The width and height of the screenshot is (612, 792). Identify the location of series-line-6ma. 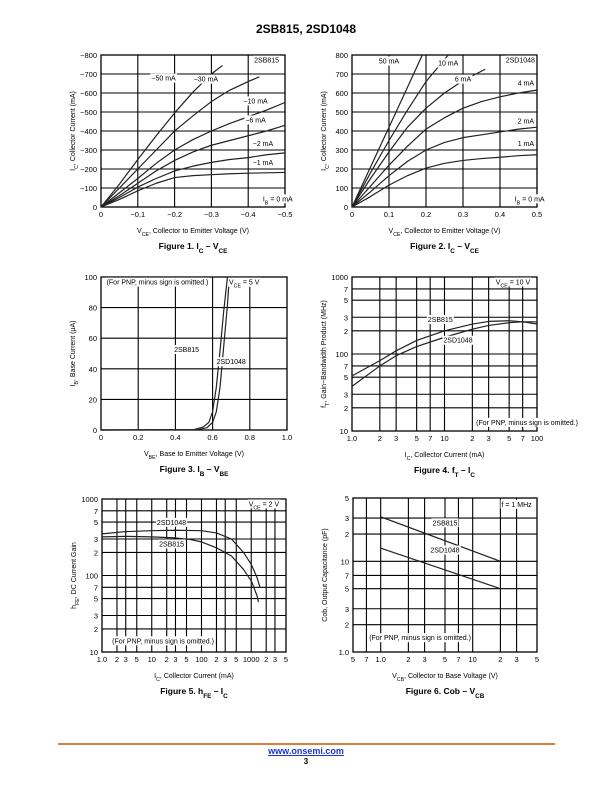
(418, 138).